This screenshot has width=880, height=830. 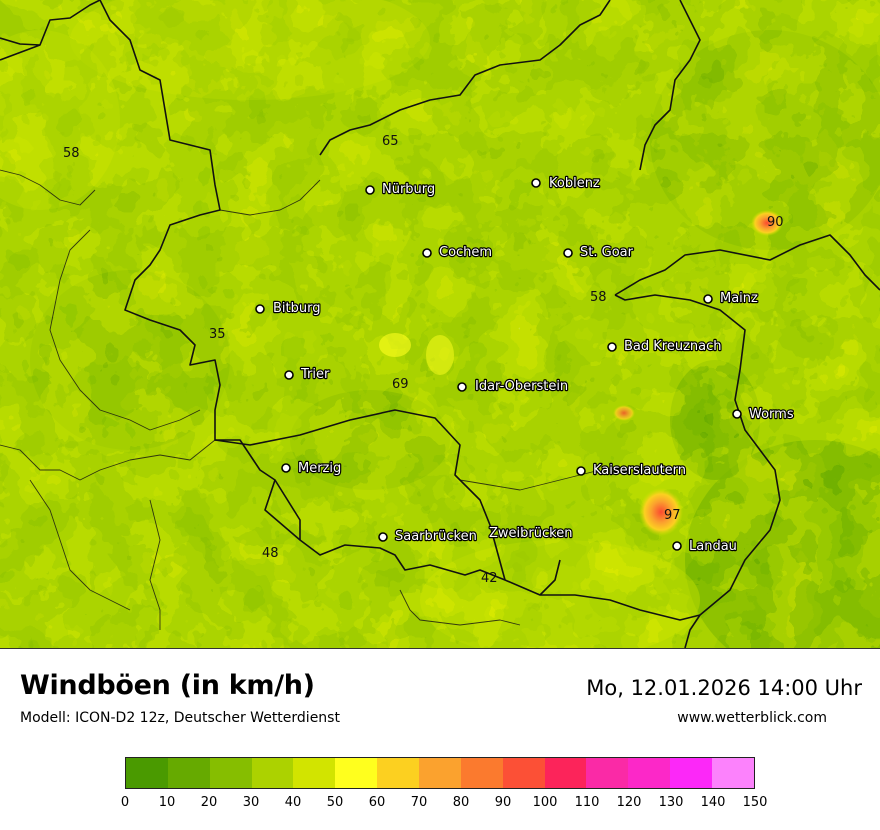 What do you see at coordinates (251, 802) in the screenshot?
I see `legend-tick-label: 30` at bounding box center [251, 802].